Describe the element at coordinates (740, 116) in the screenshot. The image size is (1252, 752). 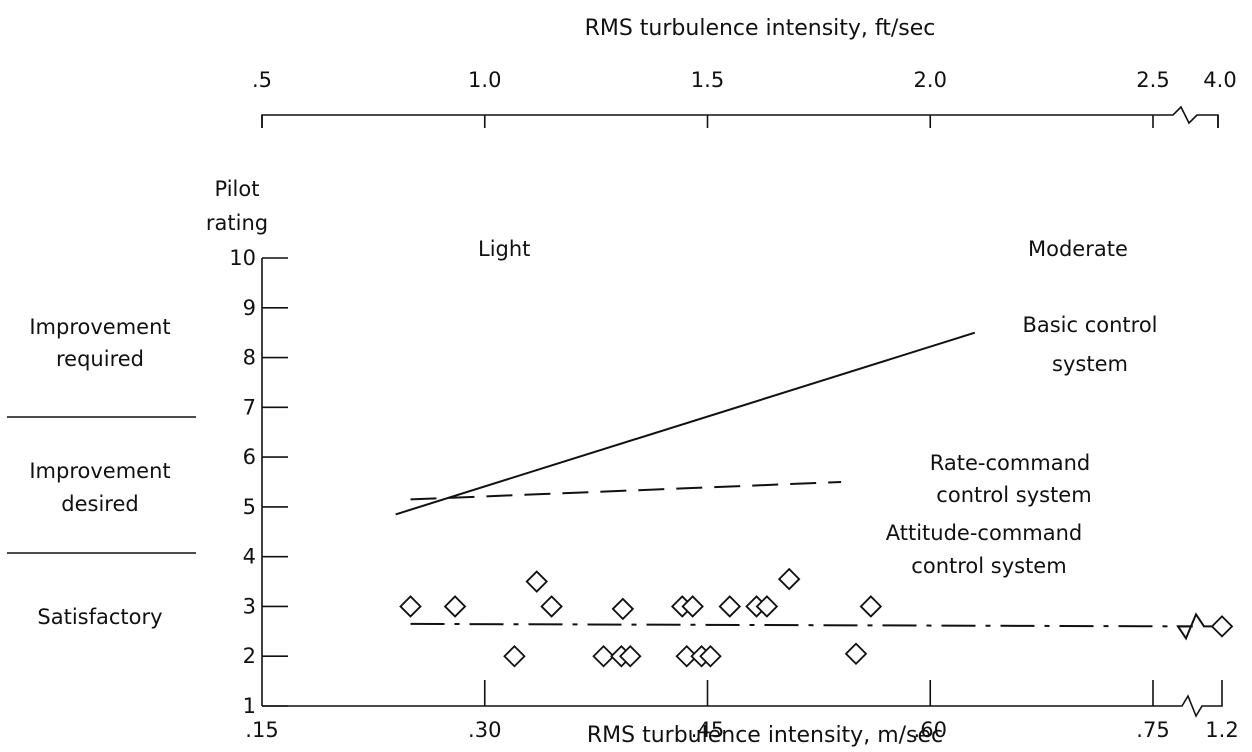
I see `top-axis-line` at that location.